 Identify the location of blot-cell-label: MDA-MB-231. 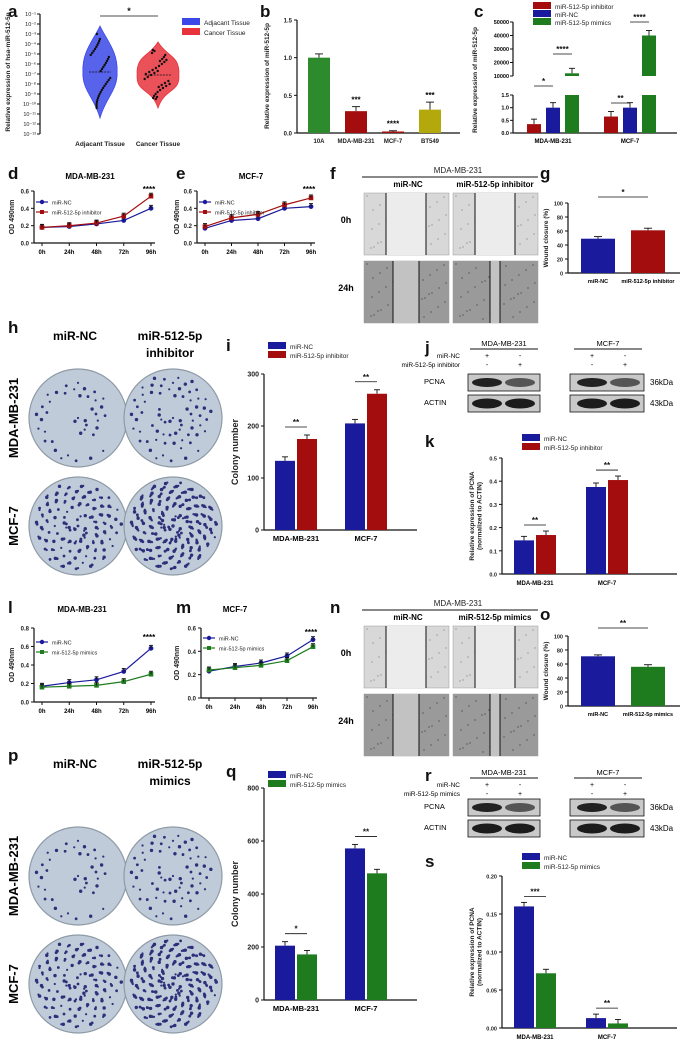
(503, 343).